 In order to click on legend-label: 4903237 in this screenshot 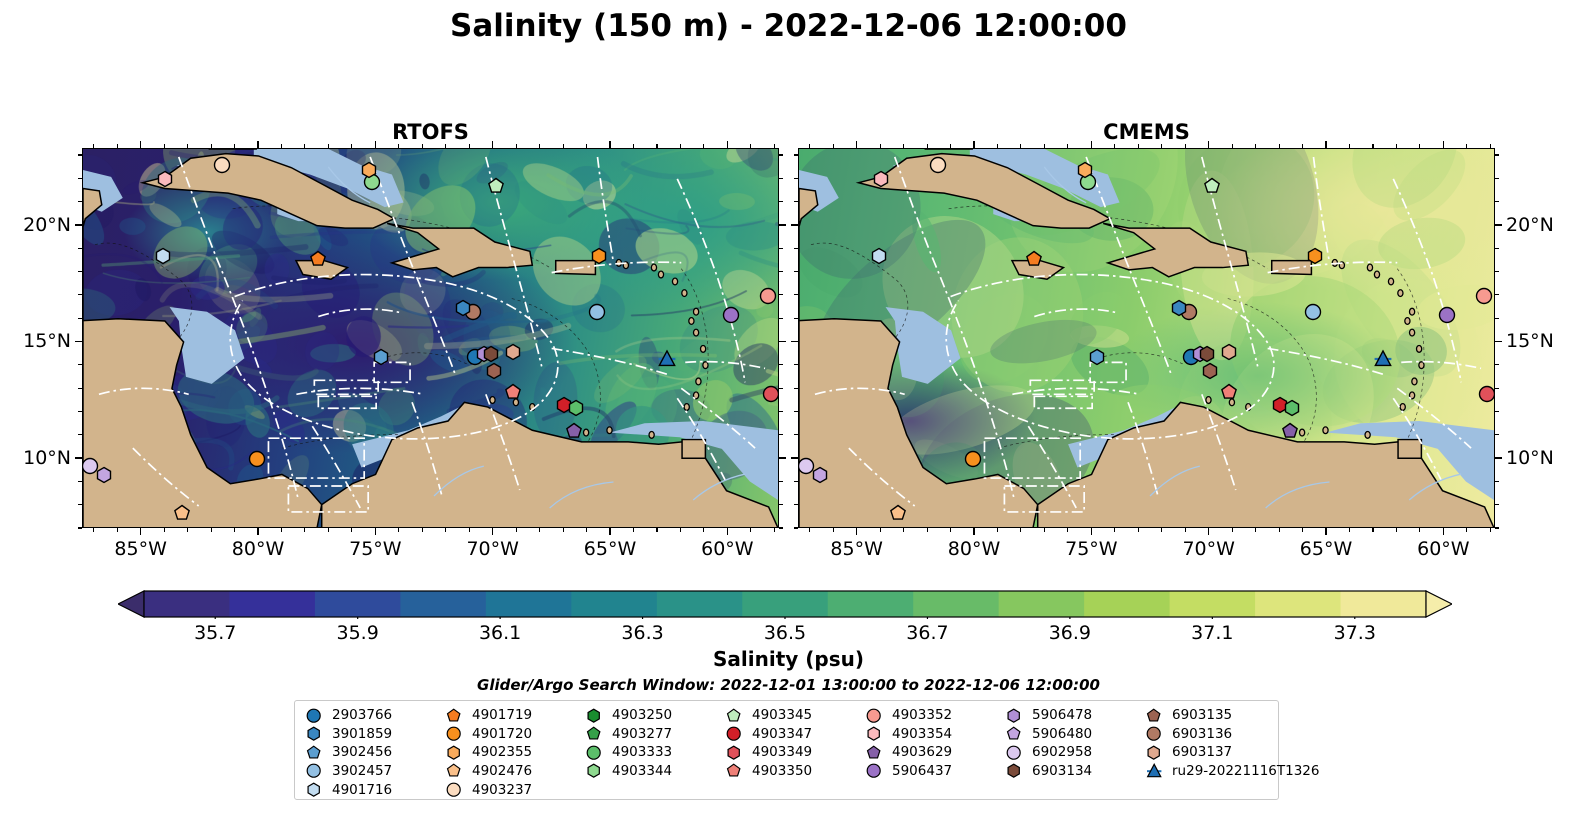, I will do `click(502, 789)`.